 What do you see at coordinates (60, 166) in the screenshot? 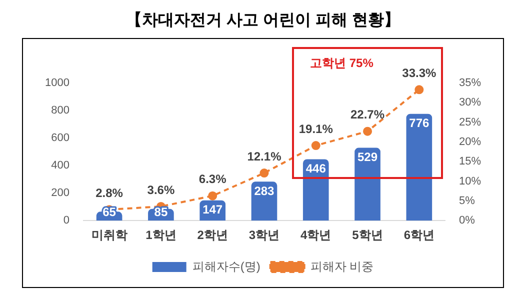
I see `y-tick-label: 400` at bounding box center [60, 166].